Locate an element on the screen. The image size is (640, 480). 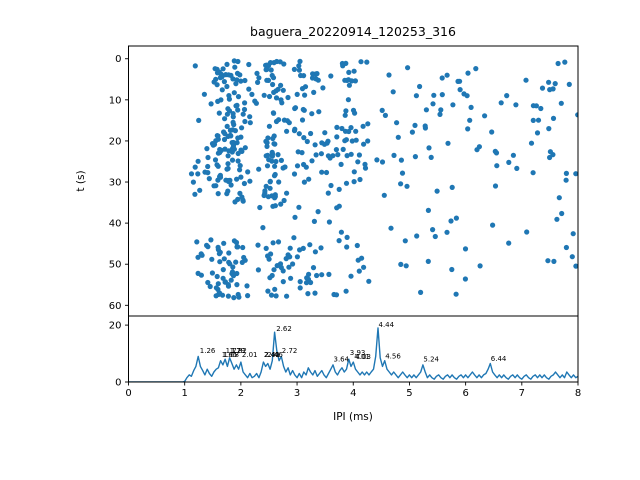
peak-annotation: 4.44 is located at coordinates (387, 325).